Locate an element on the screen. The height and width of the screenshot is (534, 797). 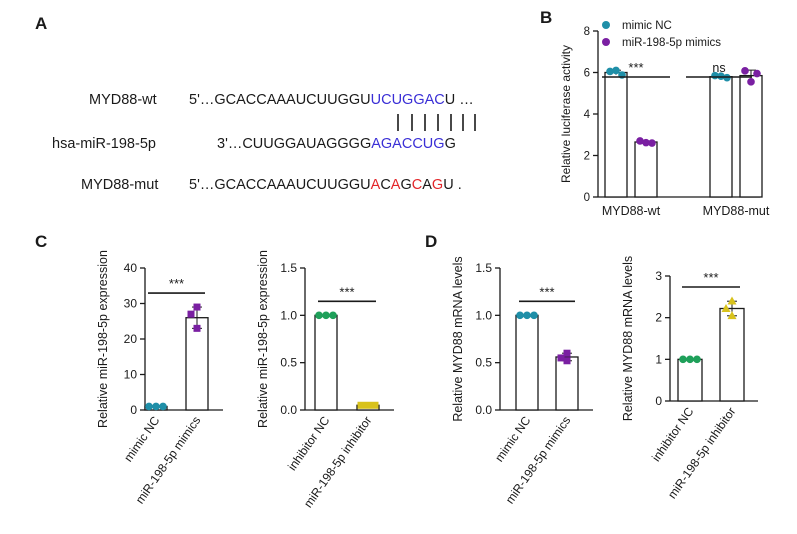
y-tick-label: 8 is located at coordinates (587, 32).